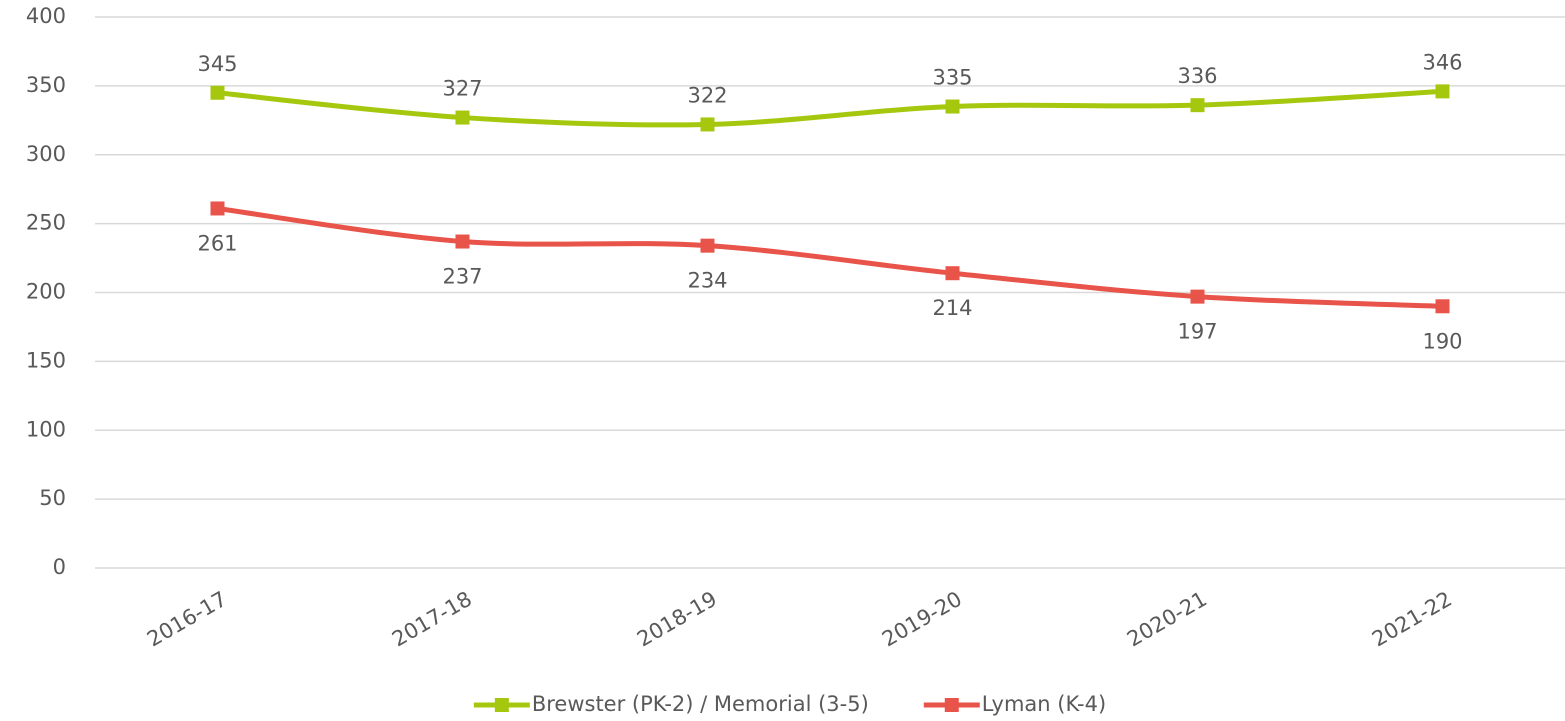  What do you see at coordinates (1197, 76) in the screenshot?
I see `data-label: 336` at bounding box center [1197, 76].